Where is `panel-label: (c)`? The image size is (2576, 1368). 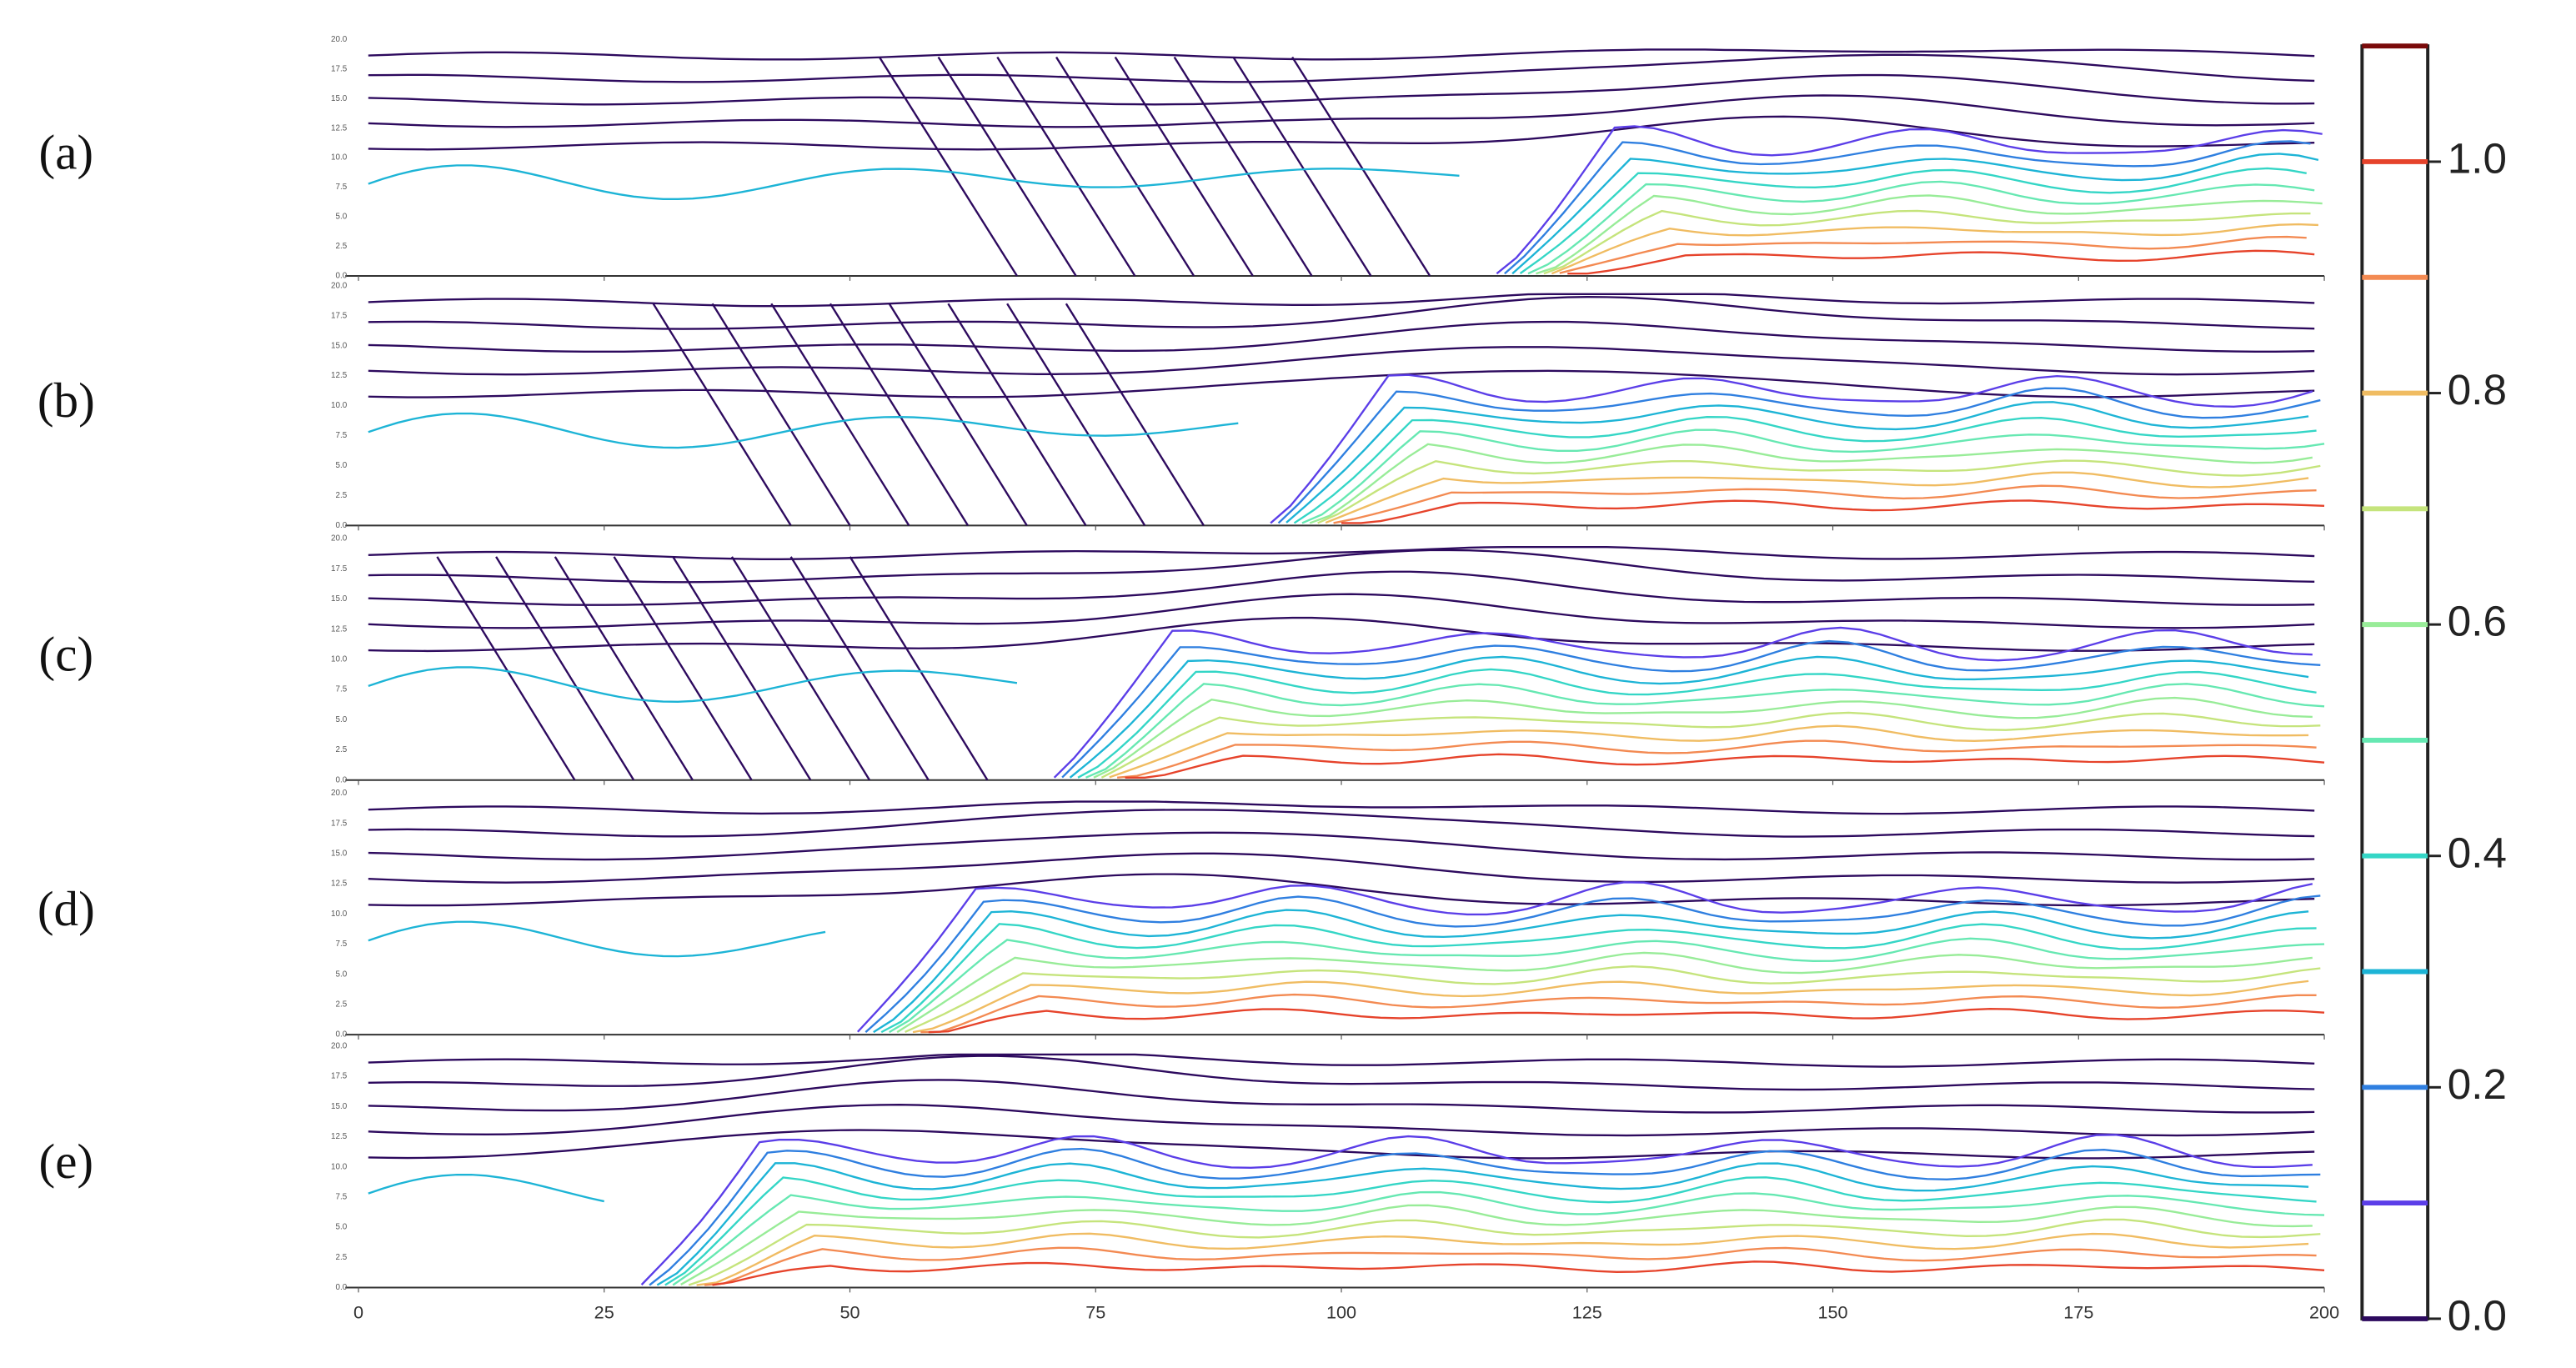
panel-label: (c) is located at coordinates (66, 654).